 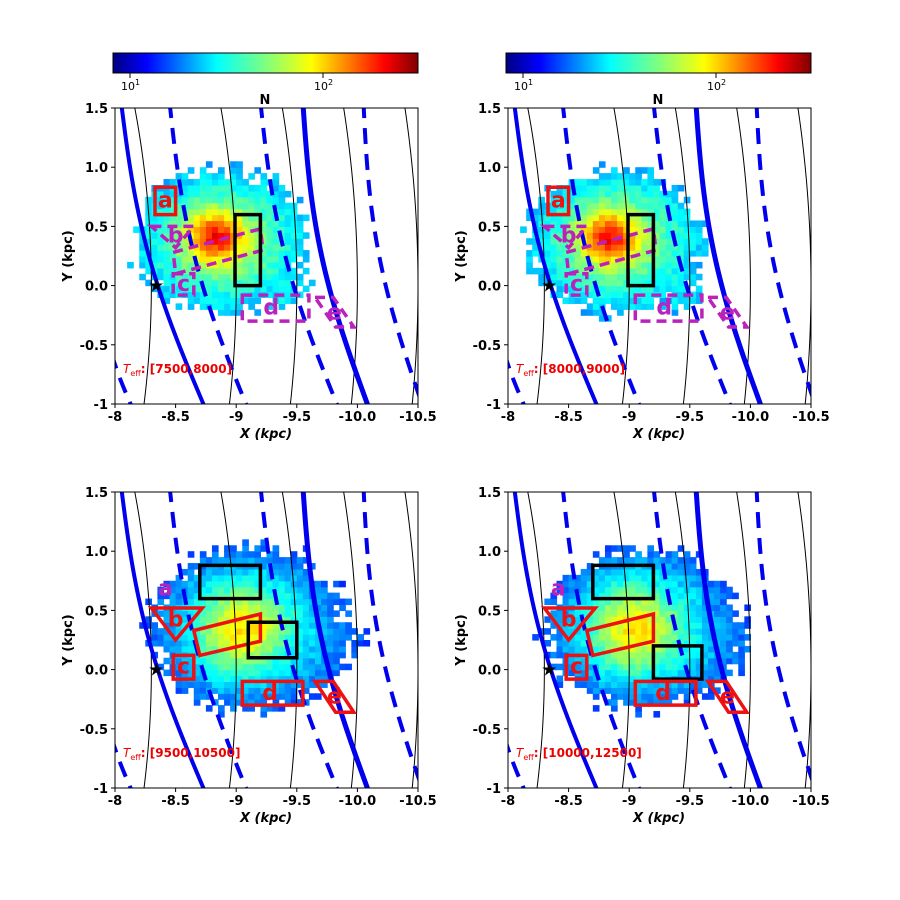 What do you see at coordinates (265, 63) in the screenshot?
I see `colorbar-gradient` at bounding box center [265, 63].